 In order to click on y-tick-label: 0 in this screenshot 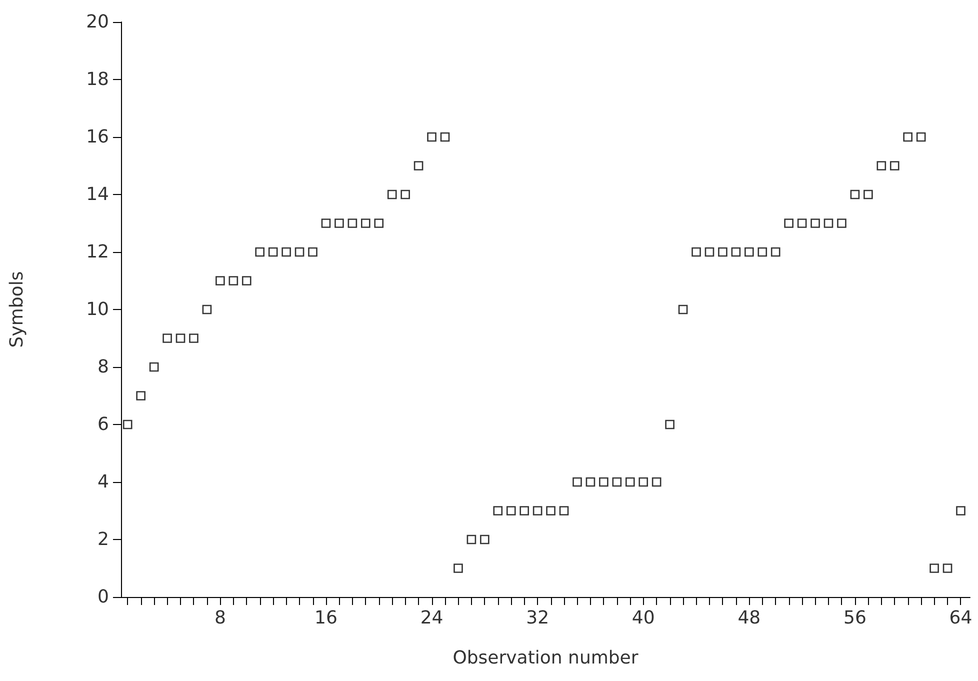, I will do `click(103, 597)`.